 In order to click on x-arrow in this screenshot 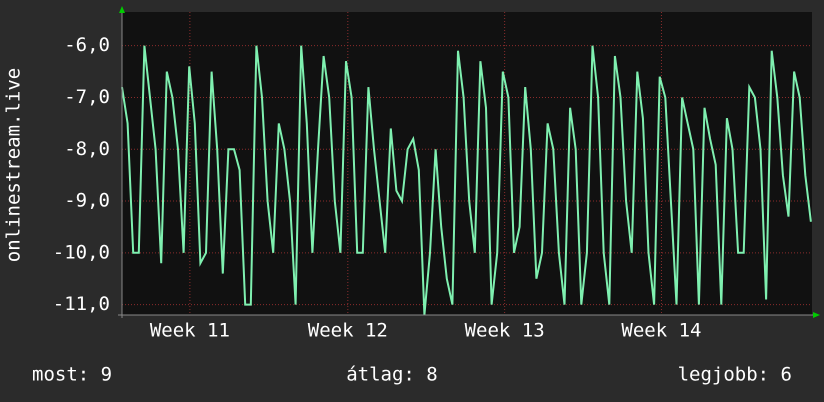, I will do `click(816, 315)`.